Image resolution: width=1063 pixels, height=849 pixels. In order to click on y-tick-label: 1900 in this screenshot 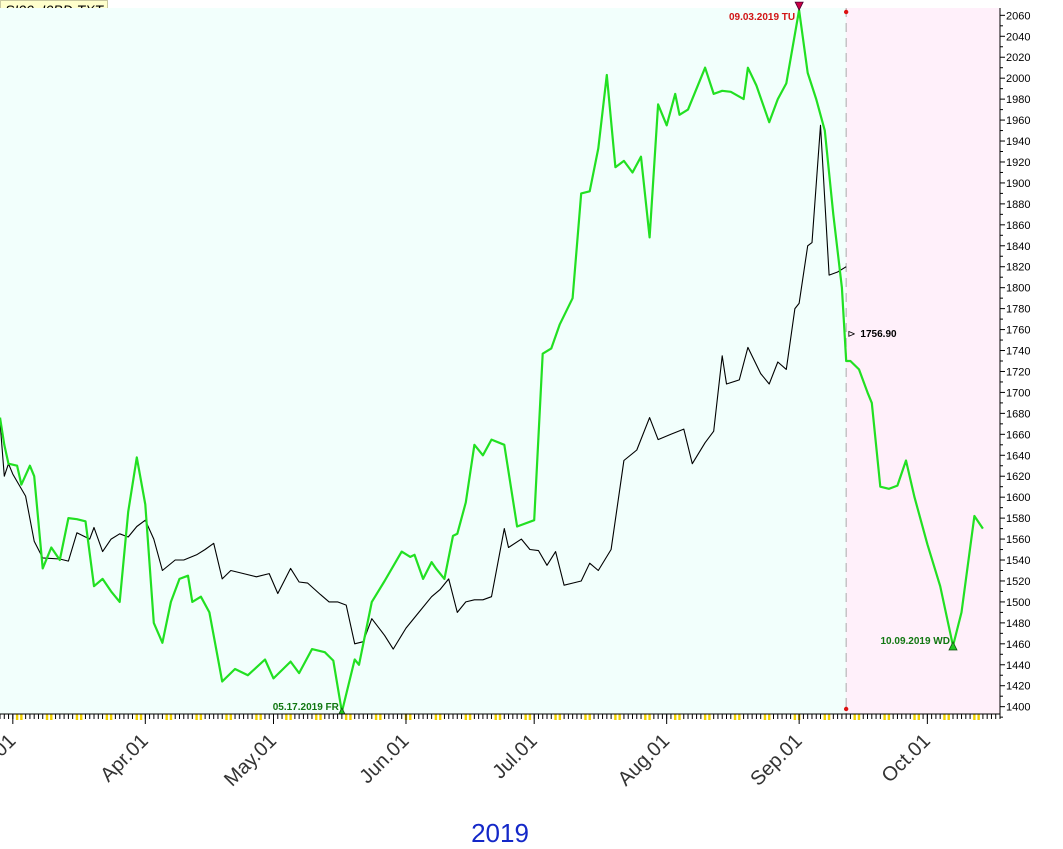, I will do `click(1018, 184)`.